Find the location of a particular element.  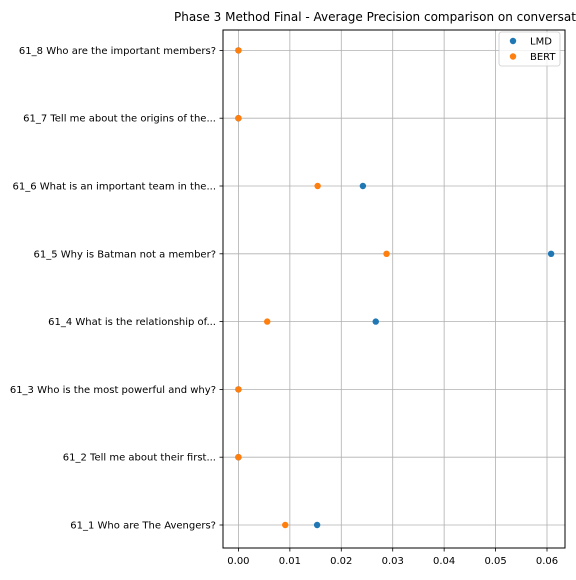

y-tick-label: 61_8 Who are the important members? is located at coordinates (117, 51).